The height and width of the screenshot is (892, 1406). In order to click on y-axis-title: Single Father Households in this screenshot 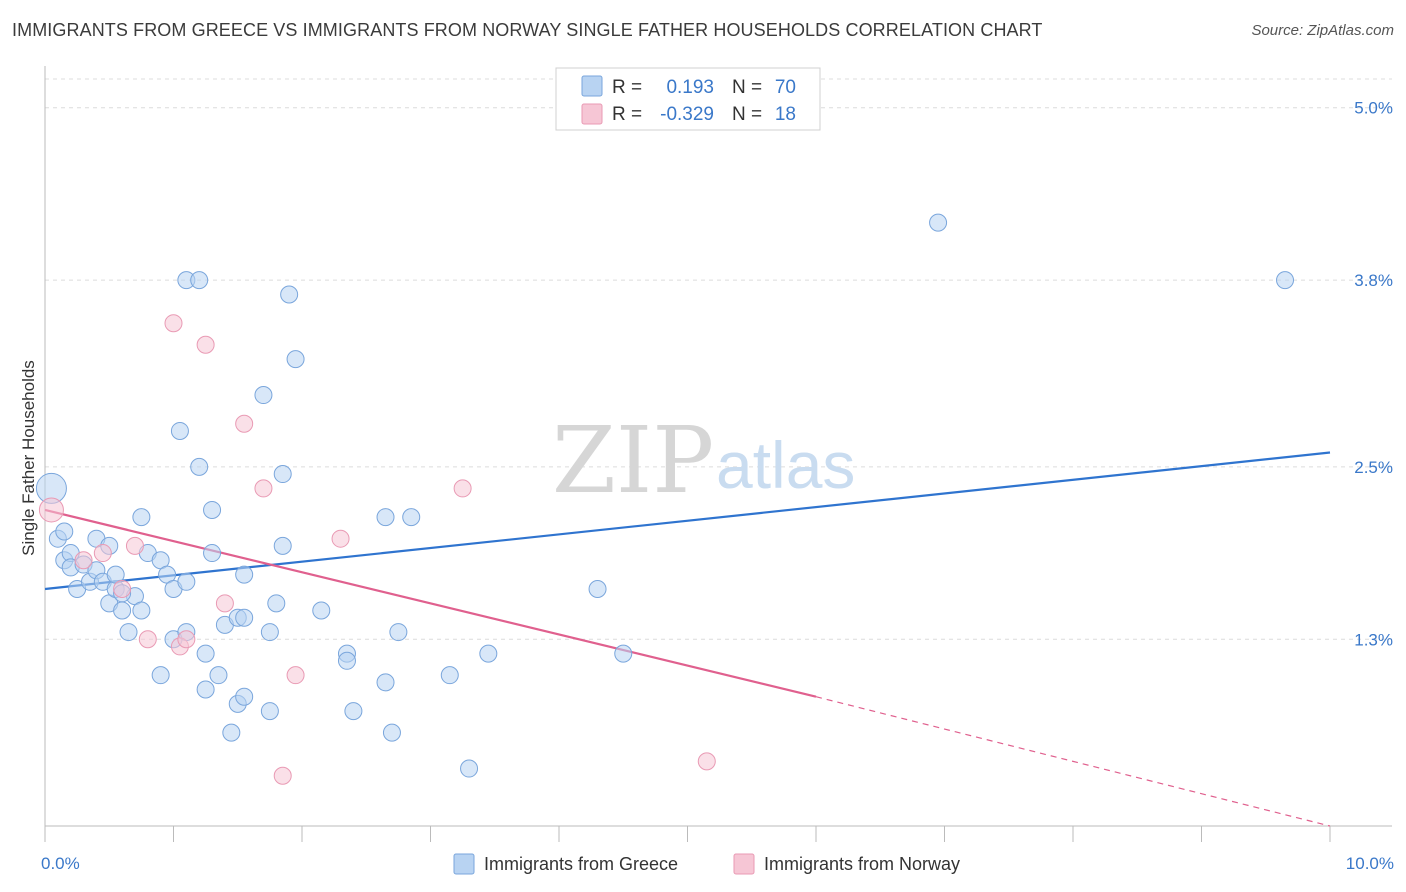, I will do `click(28, 458)`.